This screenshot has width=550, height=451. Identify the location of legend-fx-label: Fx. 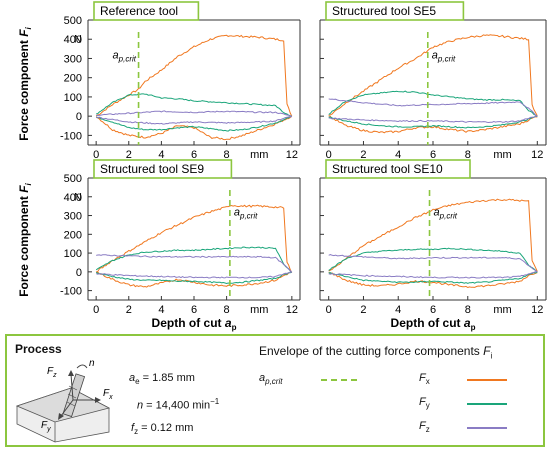
(424, 379).